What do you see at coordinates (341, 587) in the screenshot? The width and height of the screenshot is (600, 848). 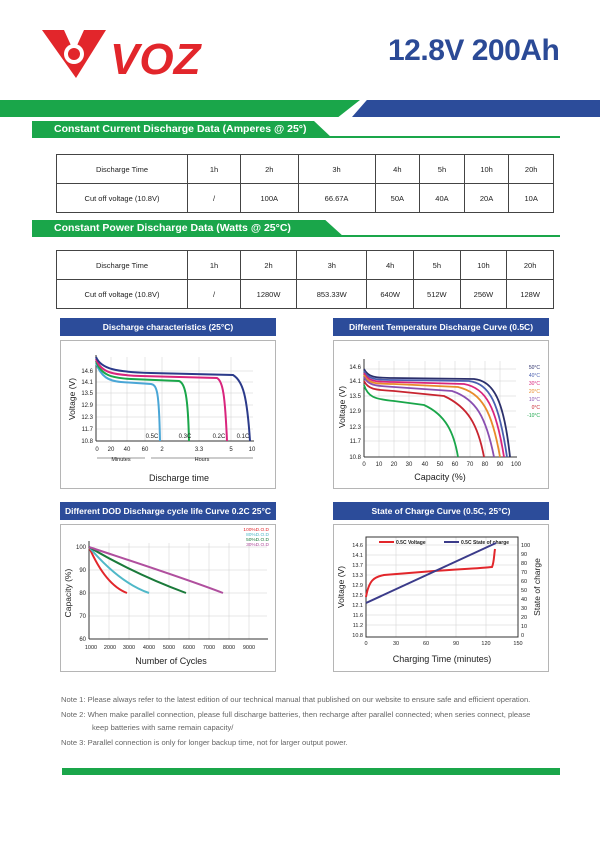 I see `c4-ylabel: Voltage (V)` at bounding box center [341, 587].